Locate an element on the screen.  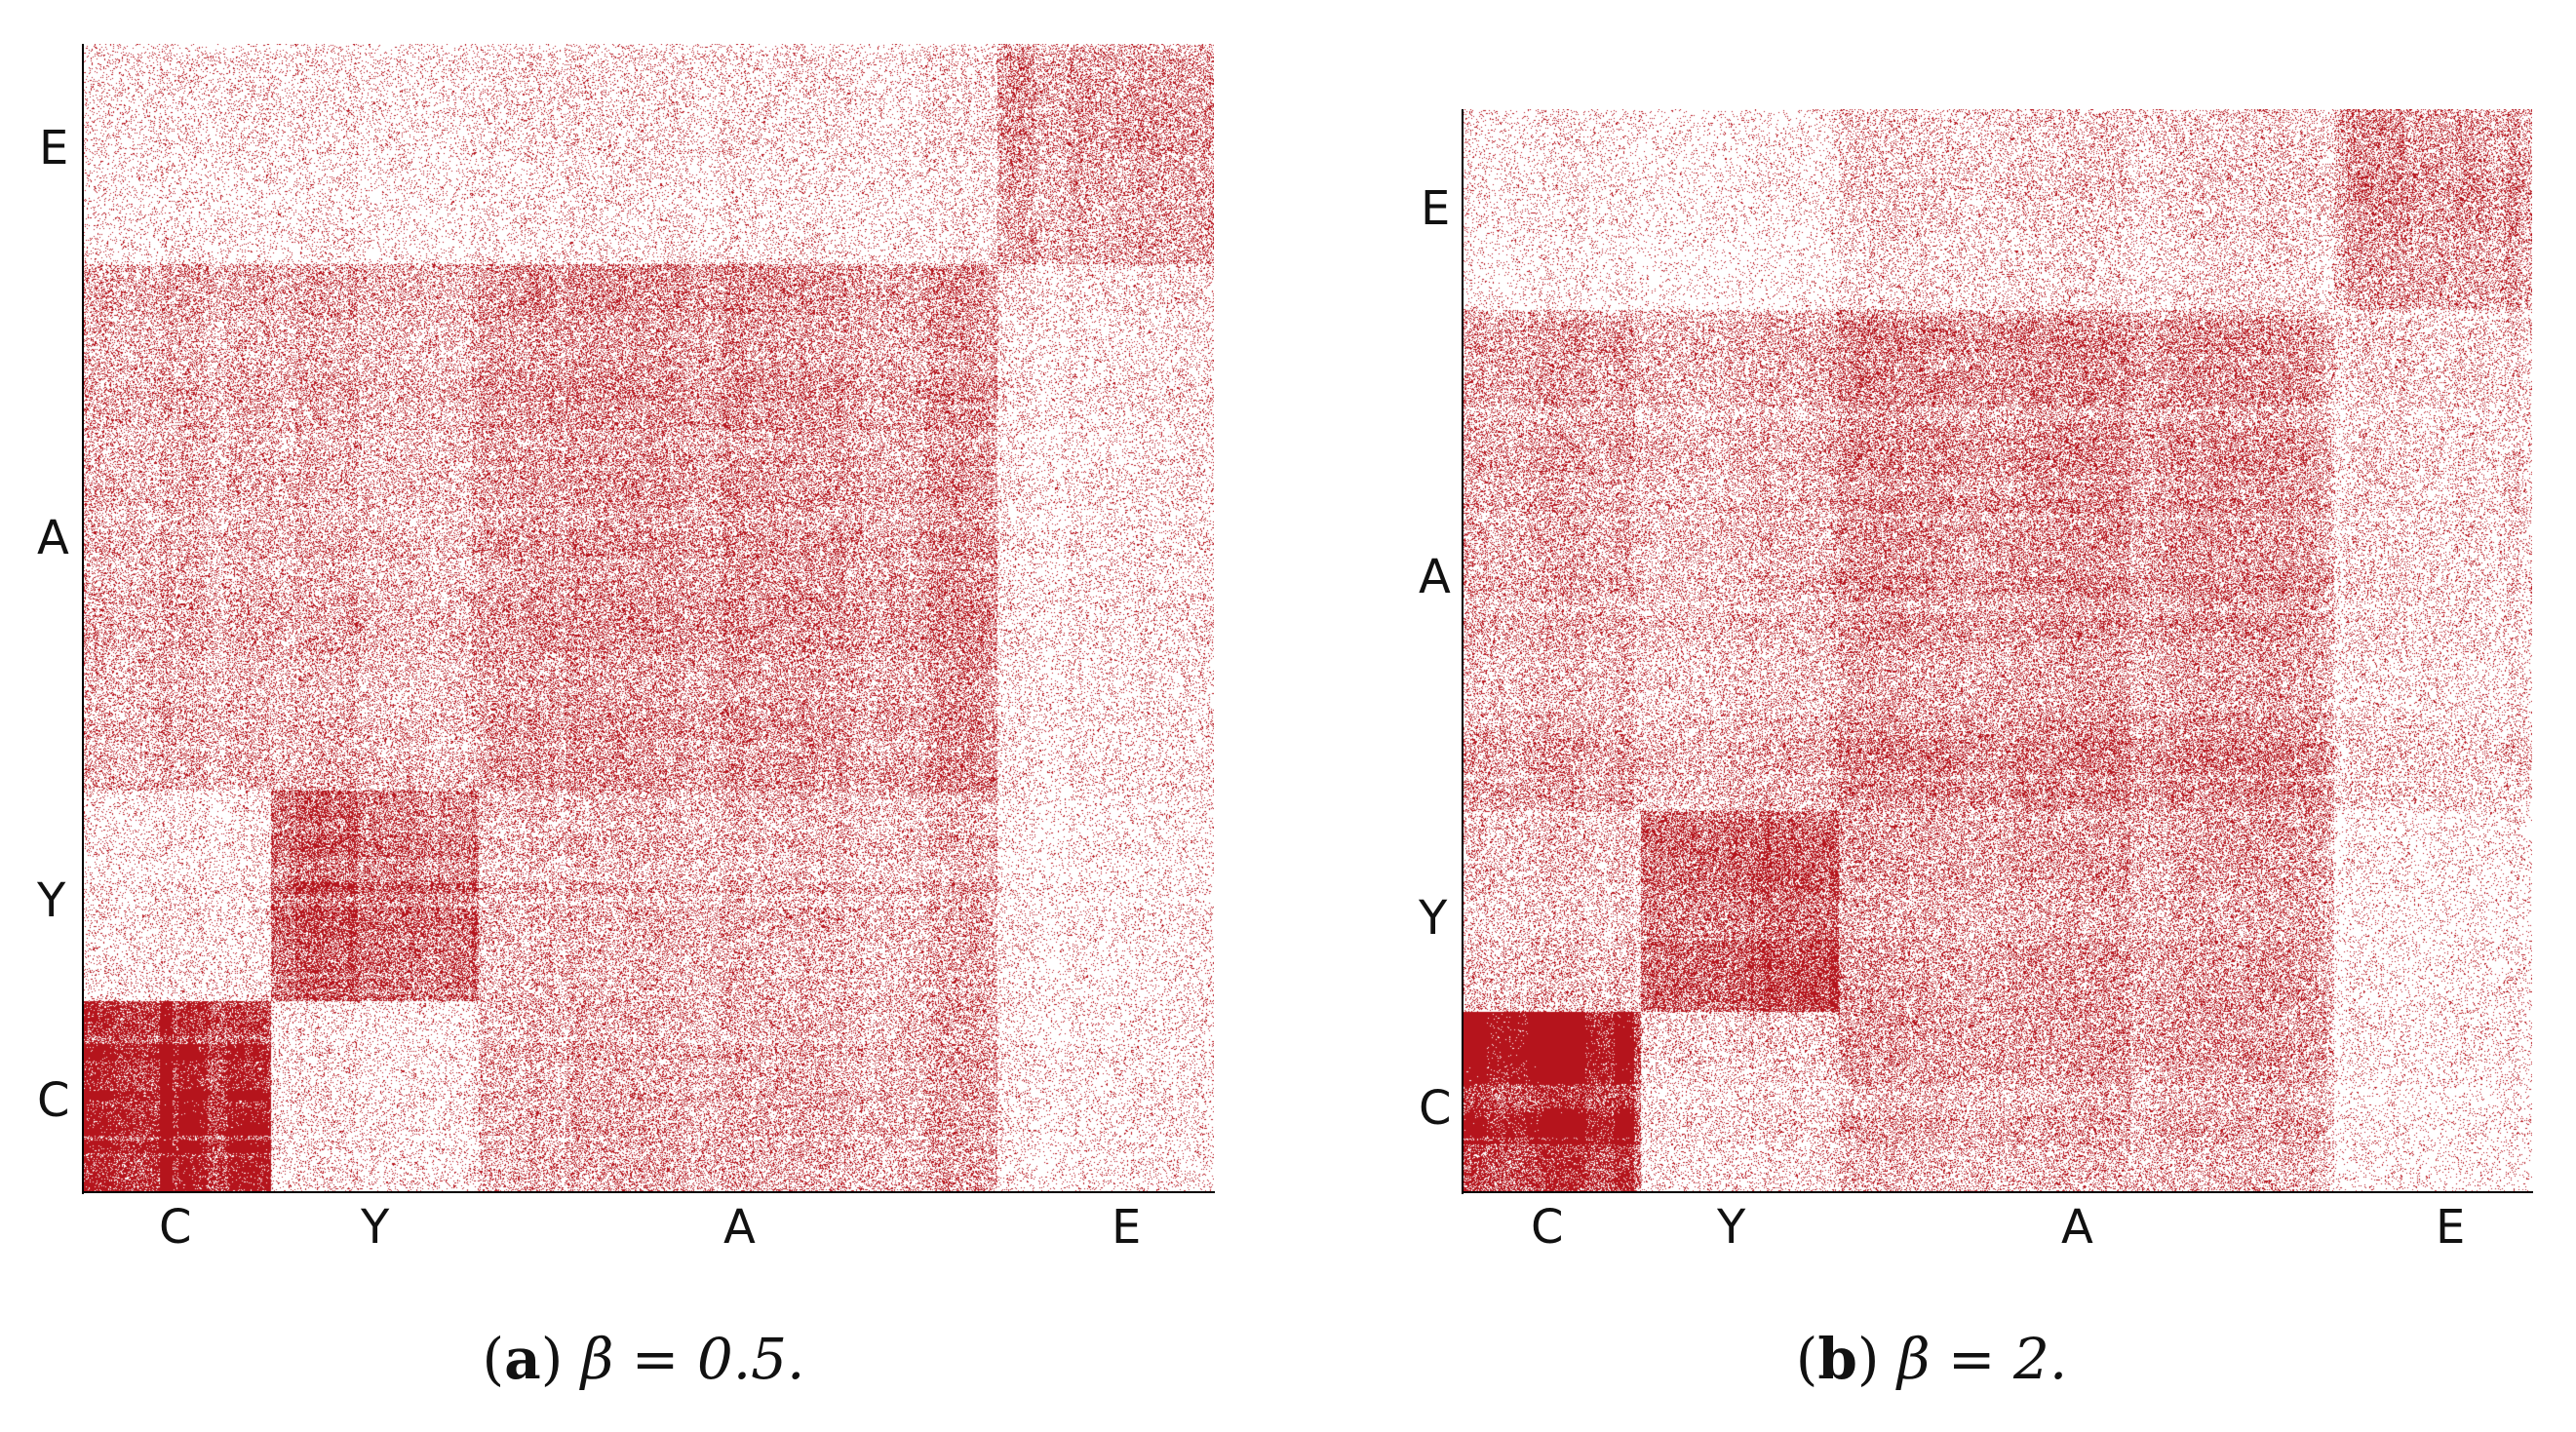
x-axis-line-b is located at coordinates (1997, 1192).